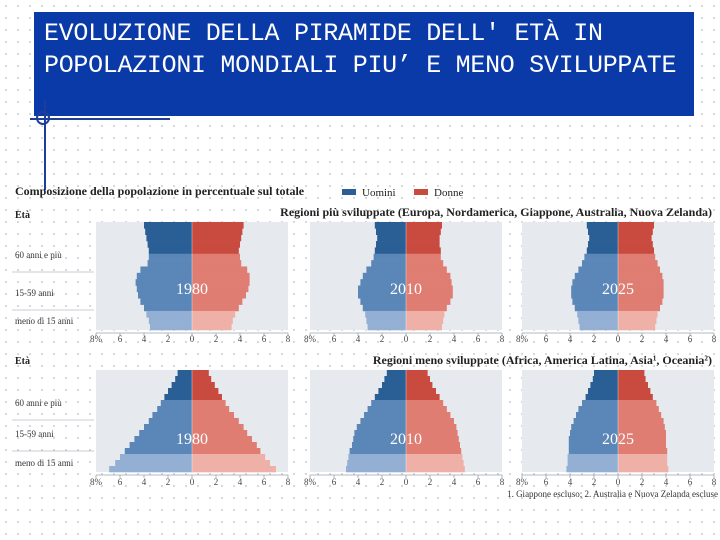  I want to click on age-group-label: 60 anni e più, so click(38, 403).